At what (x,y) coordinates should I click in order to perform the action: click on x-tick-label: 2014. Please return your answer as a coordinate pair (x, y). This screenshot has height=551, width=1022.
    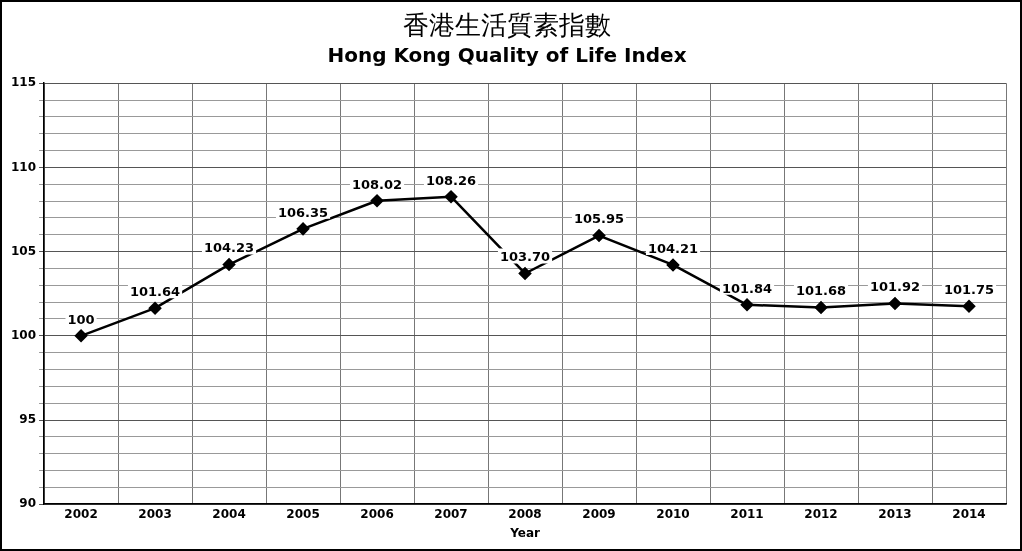
    Looking at the image, I should click on (969, 513).